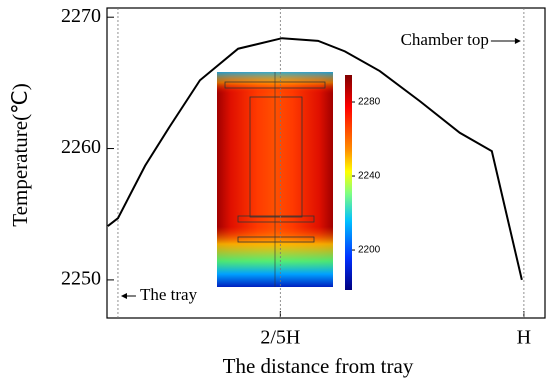 Image resolution: width=550 pixels, height=387 pixels. I want to click on x-tick-label: 2/5H, so click(280, 338).